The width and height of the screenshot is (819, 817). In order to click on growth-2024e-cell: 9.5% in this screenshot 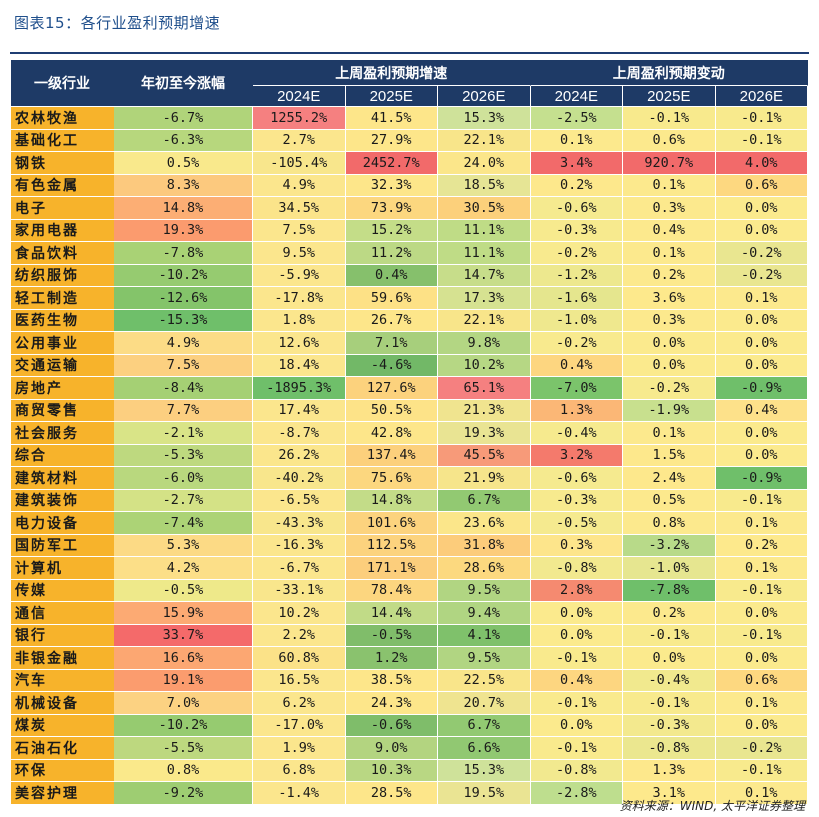, I will do `click(299, 252)`.